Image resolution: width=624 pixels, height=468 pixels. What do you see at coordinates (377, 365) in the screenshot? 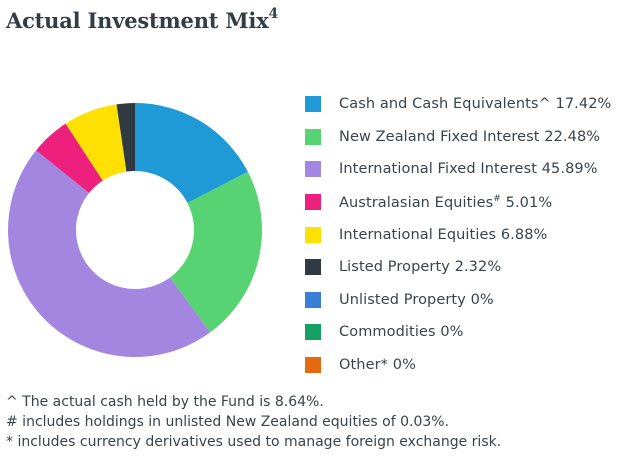
I see `legend-label: Other* 0%` at bounding box center [377, 365].